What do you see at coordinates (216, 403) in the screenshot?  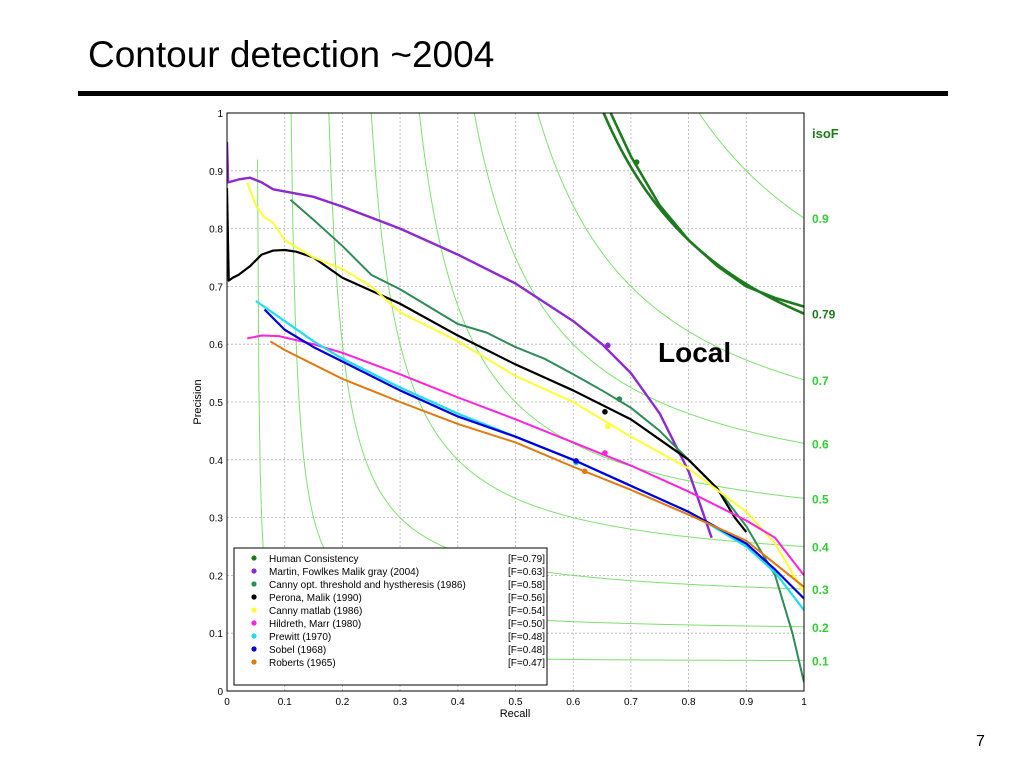 I see `y-tick-label: 0.5` at bounding box center [216, 403].